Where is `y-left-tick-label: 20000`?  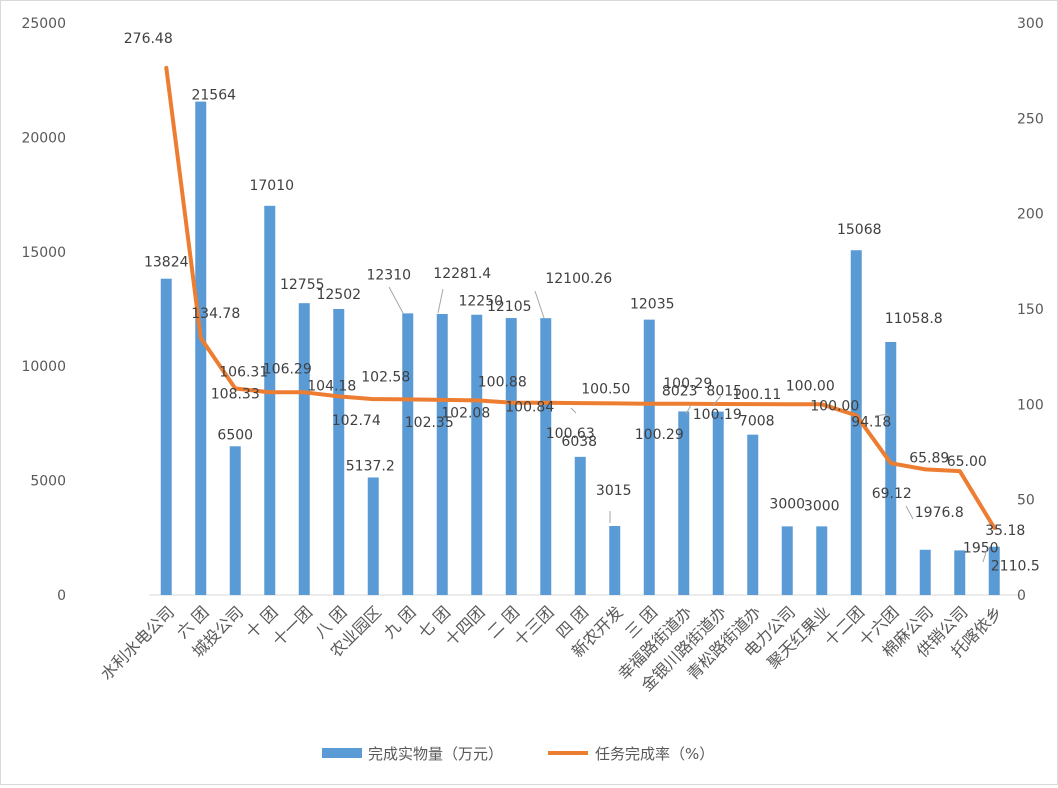
y-left-tick-label: 20000 is located at coordinates (43, 138).